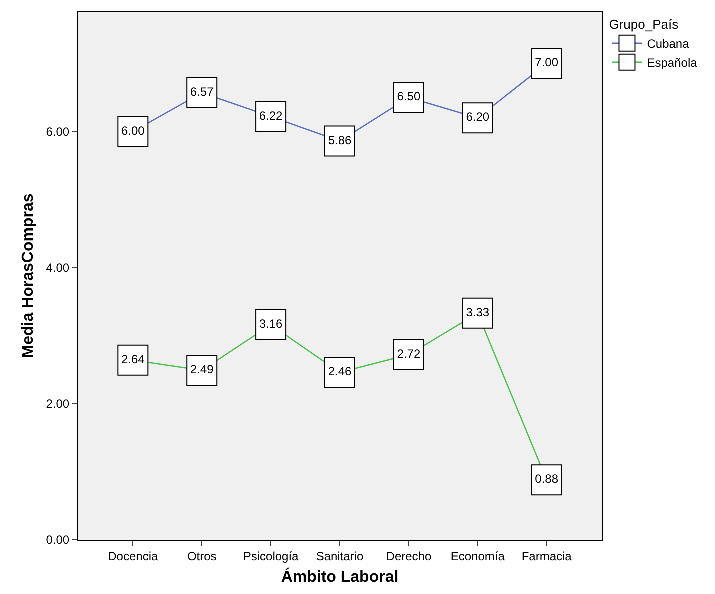 This screenshot has width=715, height=594. Describe the element at coordinates (340, 371) in the screenshot. I see `data-label: 2.46` at that location.